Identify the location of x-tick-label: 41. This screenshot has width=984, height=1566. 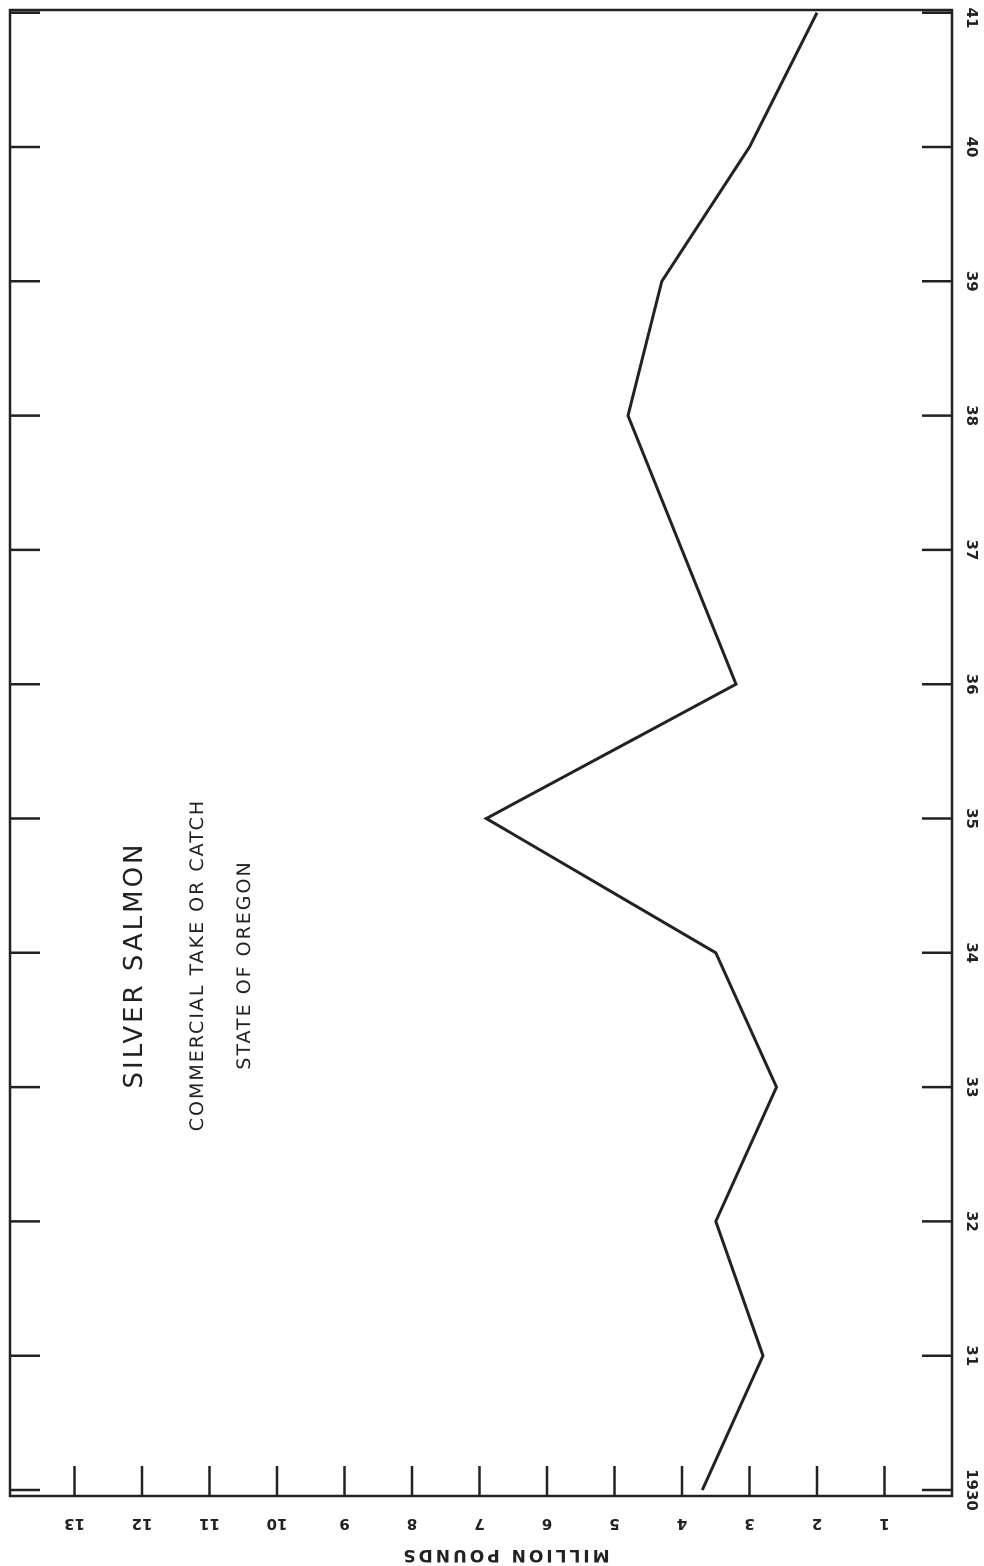
(972, 18).